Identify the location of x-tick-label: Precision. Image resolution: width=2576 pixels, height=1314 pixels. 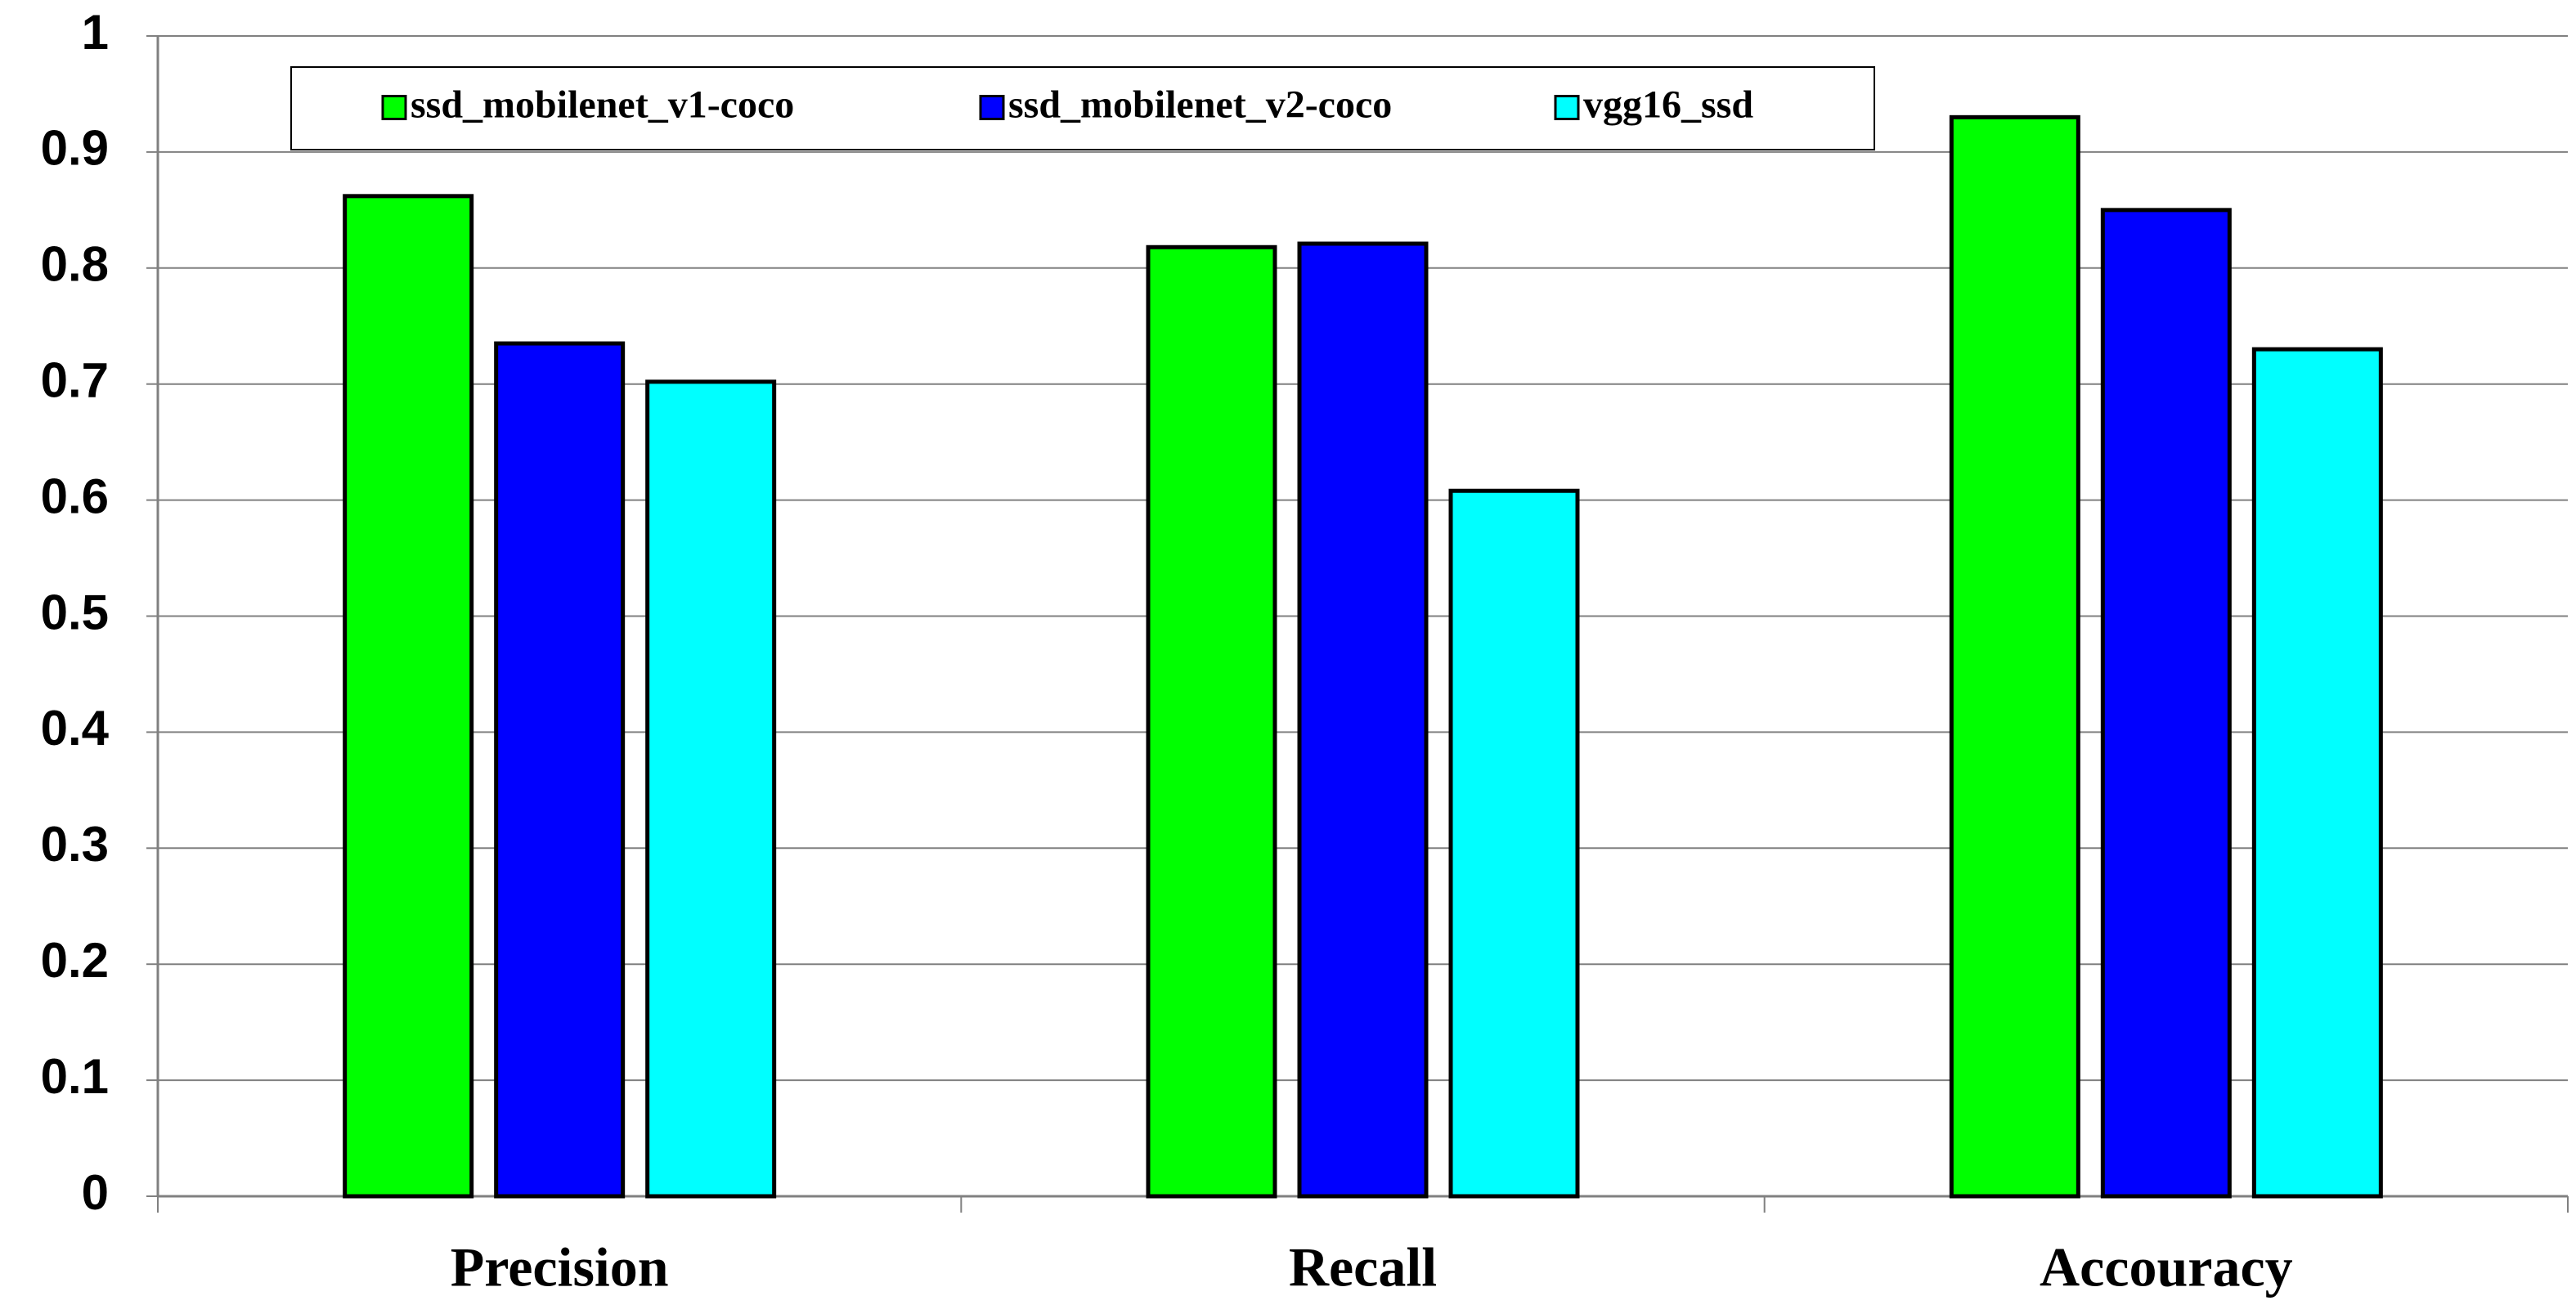
(560, 1267).